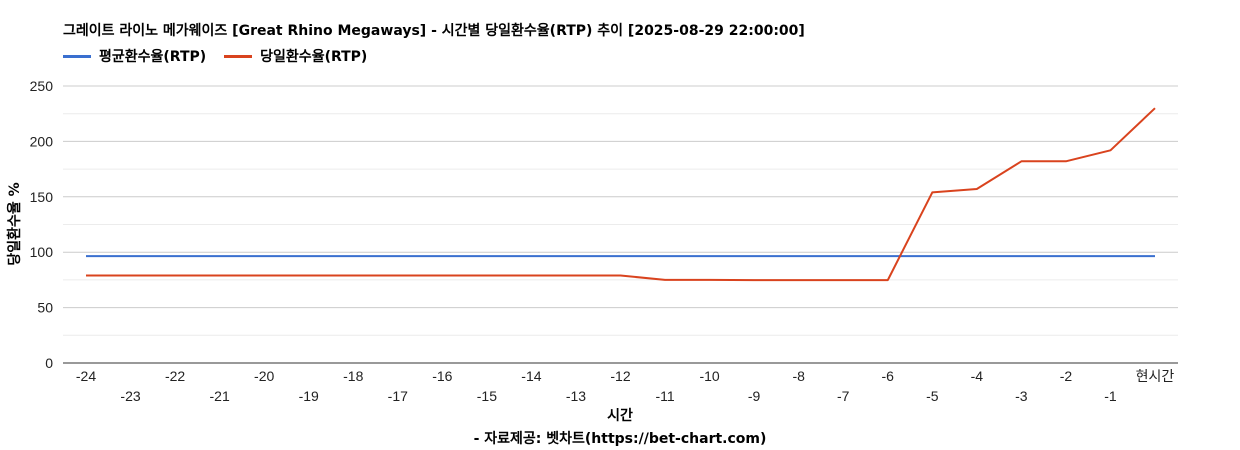  What do you see at coordinates (264, 376) in the screenshot?
I see `x-tick-label: -20` at bounding box center [264, 376].